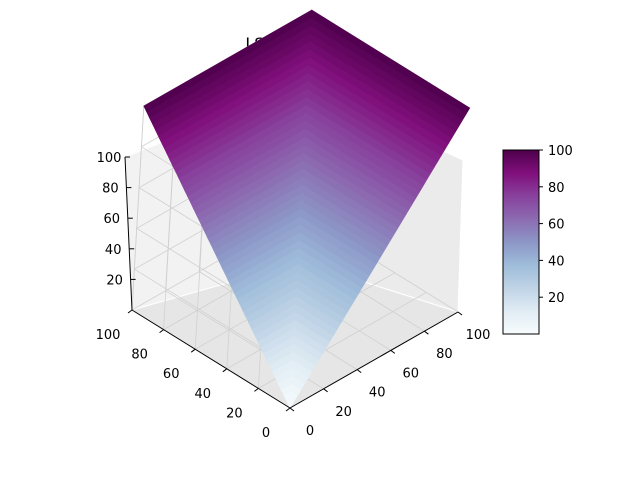 This screenshot has height=480, width=640. I want to click on y-tick-label: 20, so click(234, 413).